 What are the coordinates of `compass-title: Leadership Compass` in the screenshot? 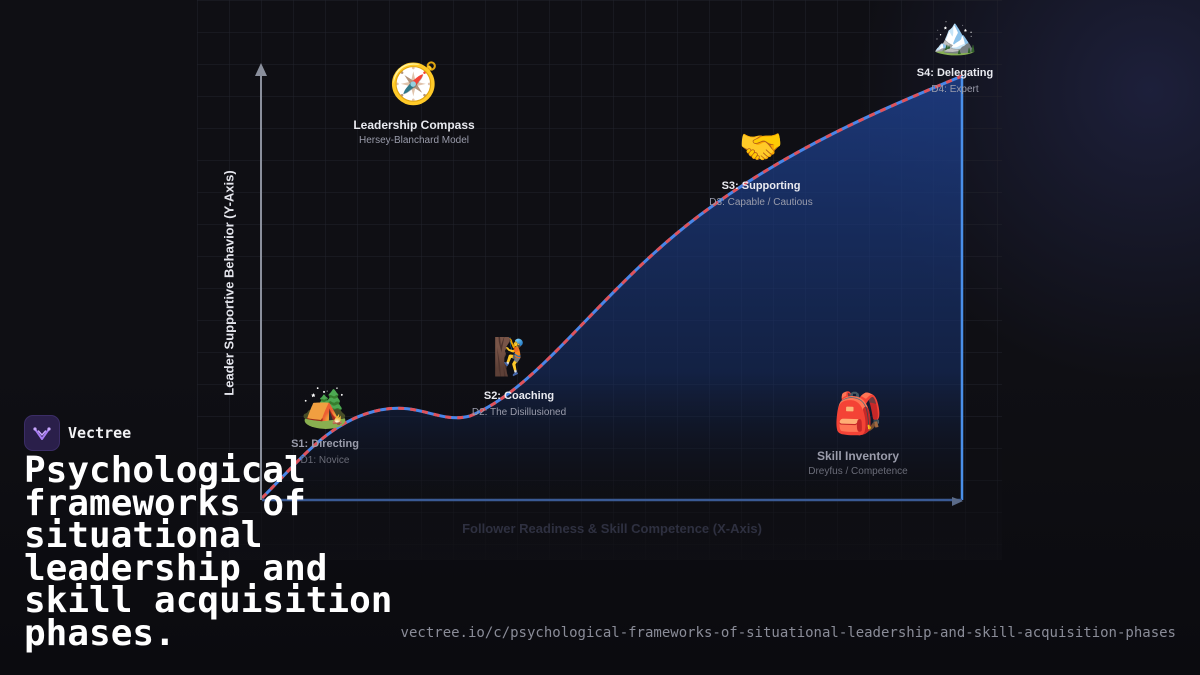 It's located at (414, 125).